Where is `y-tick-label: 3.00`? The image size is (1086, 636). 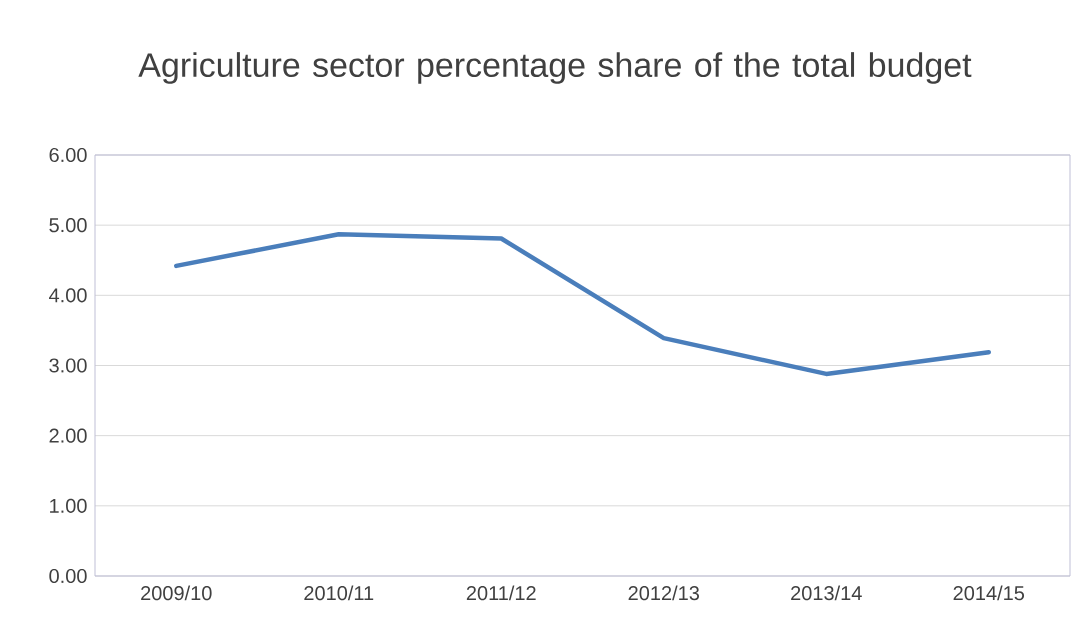 y-tick-label: 3.00 is located at coordinates (68, 365).